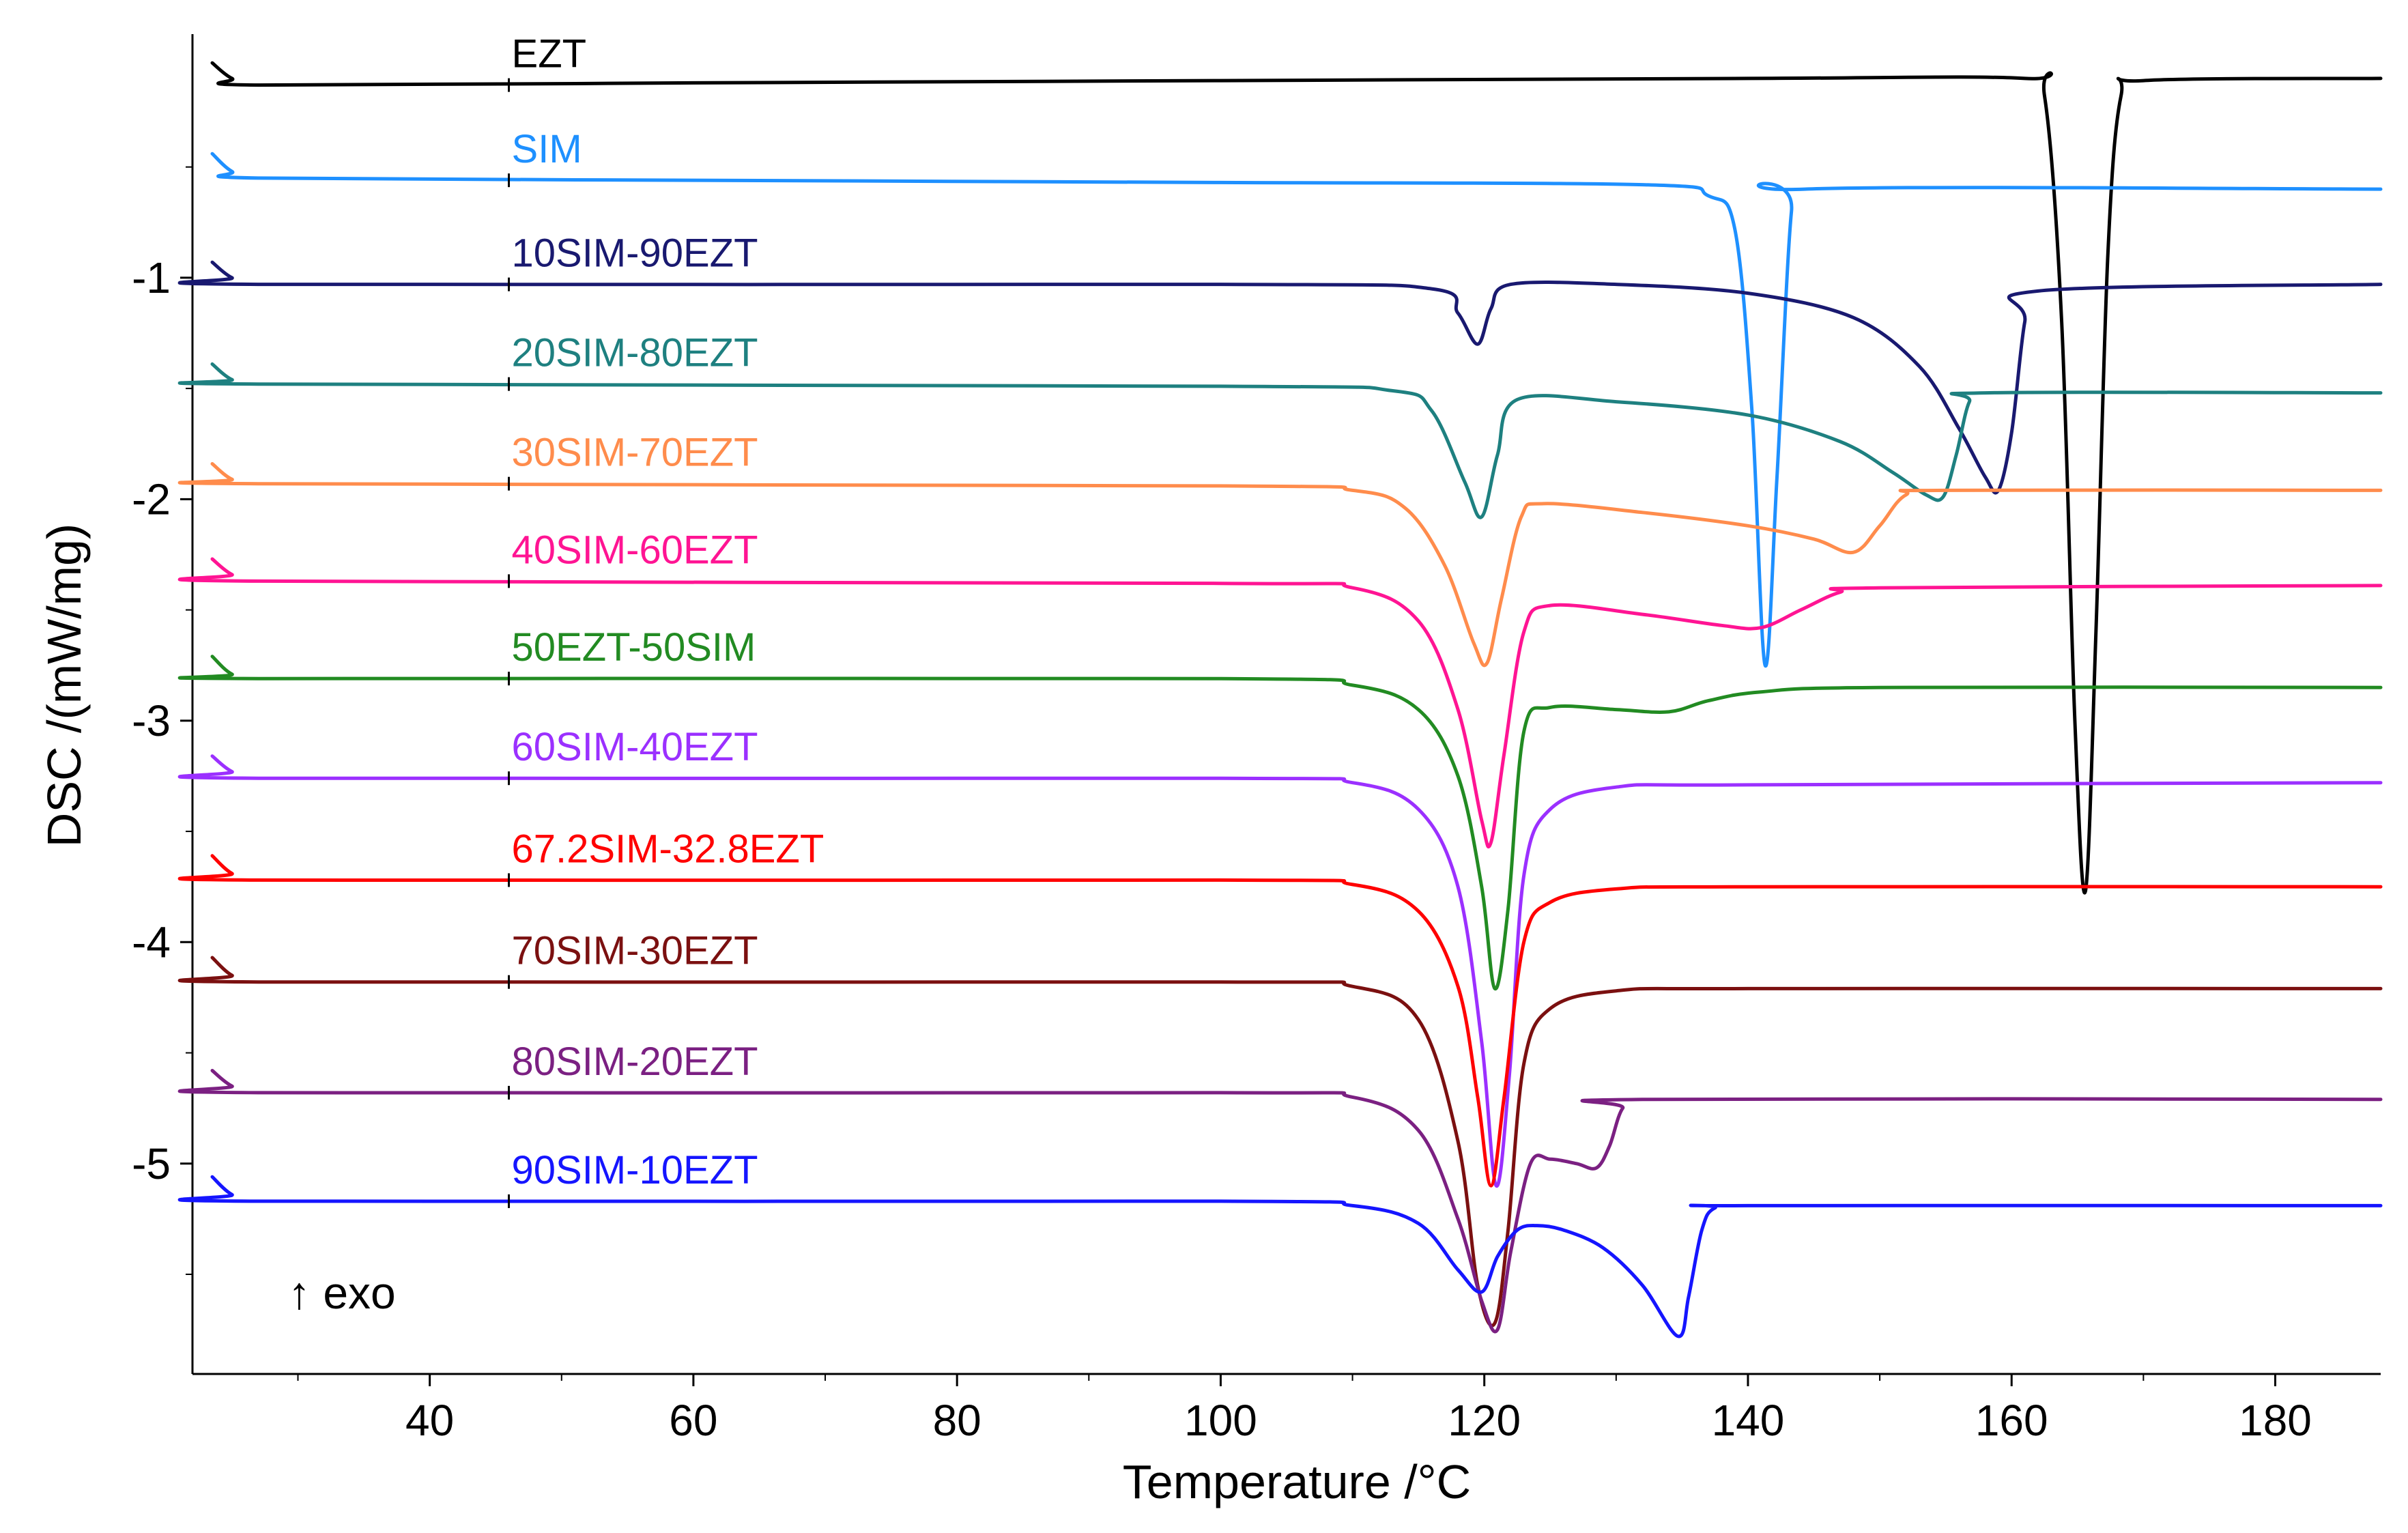 The width and height of the screenshot is (2408, 1533). What do you see at coordinates (635, 253) in the screenshot?
I see `series-label-10sim-90ezt: 10SIM-90EZT` at bounding box center [635, 253].